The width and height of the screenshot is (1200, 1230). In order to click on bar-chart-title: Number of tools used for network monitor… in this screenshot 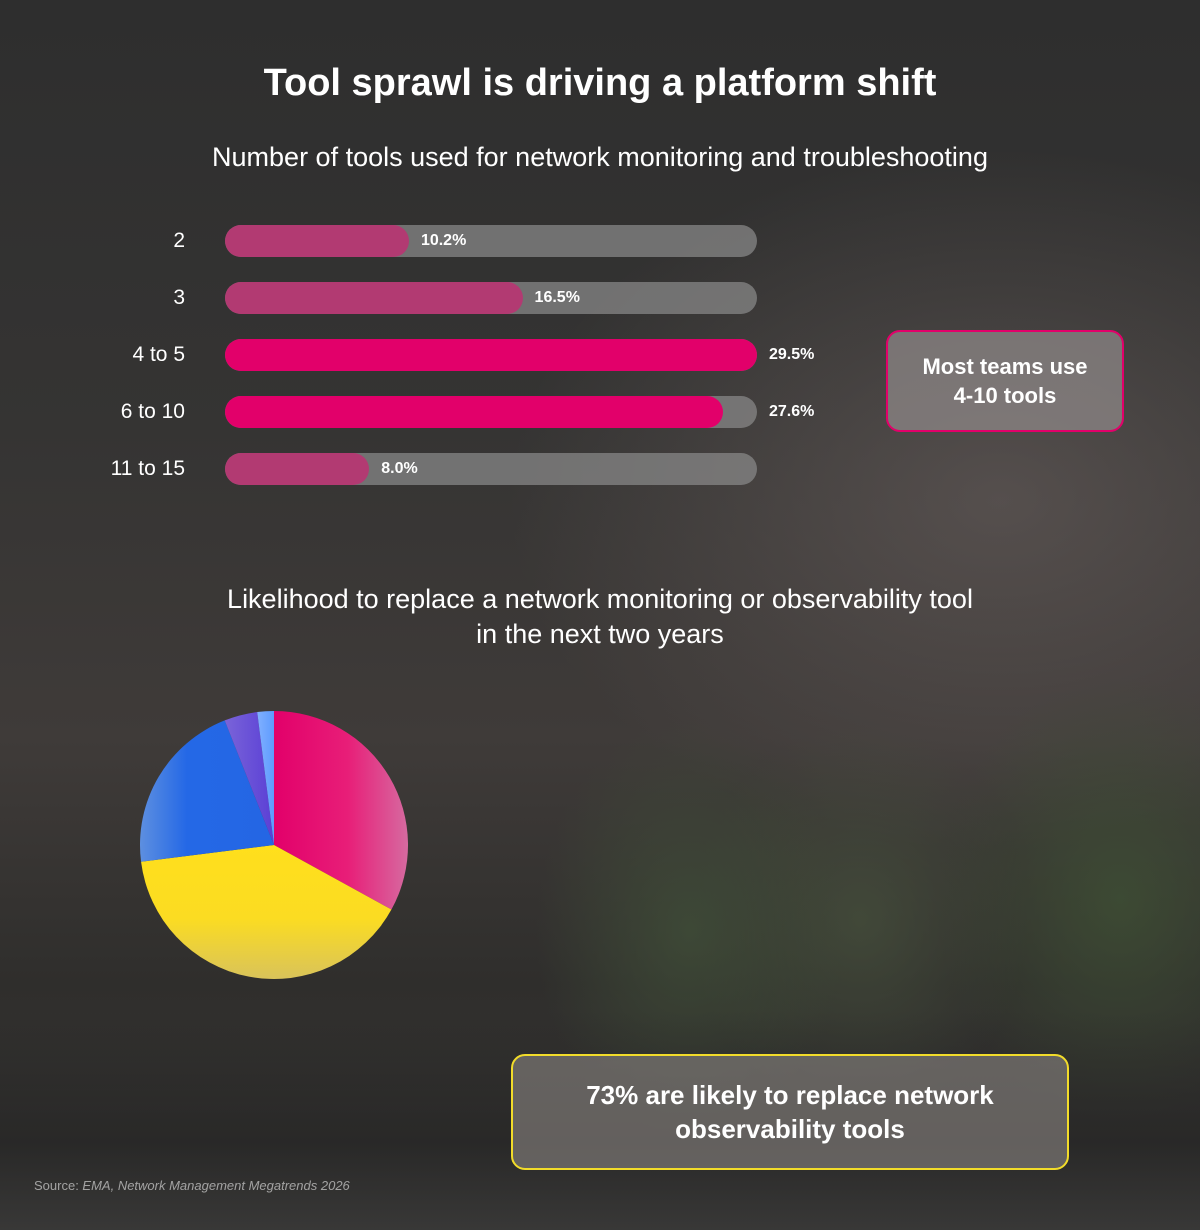, I will do `click(600, 157)`.